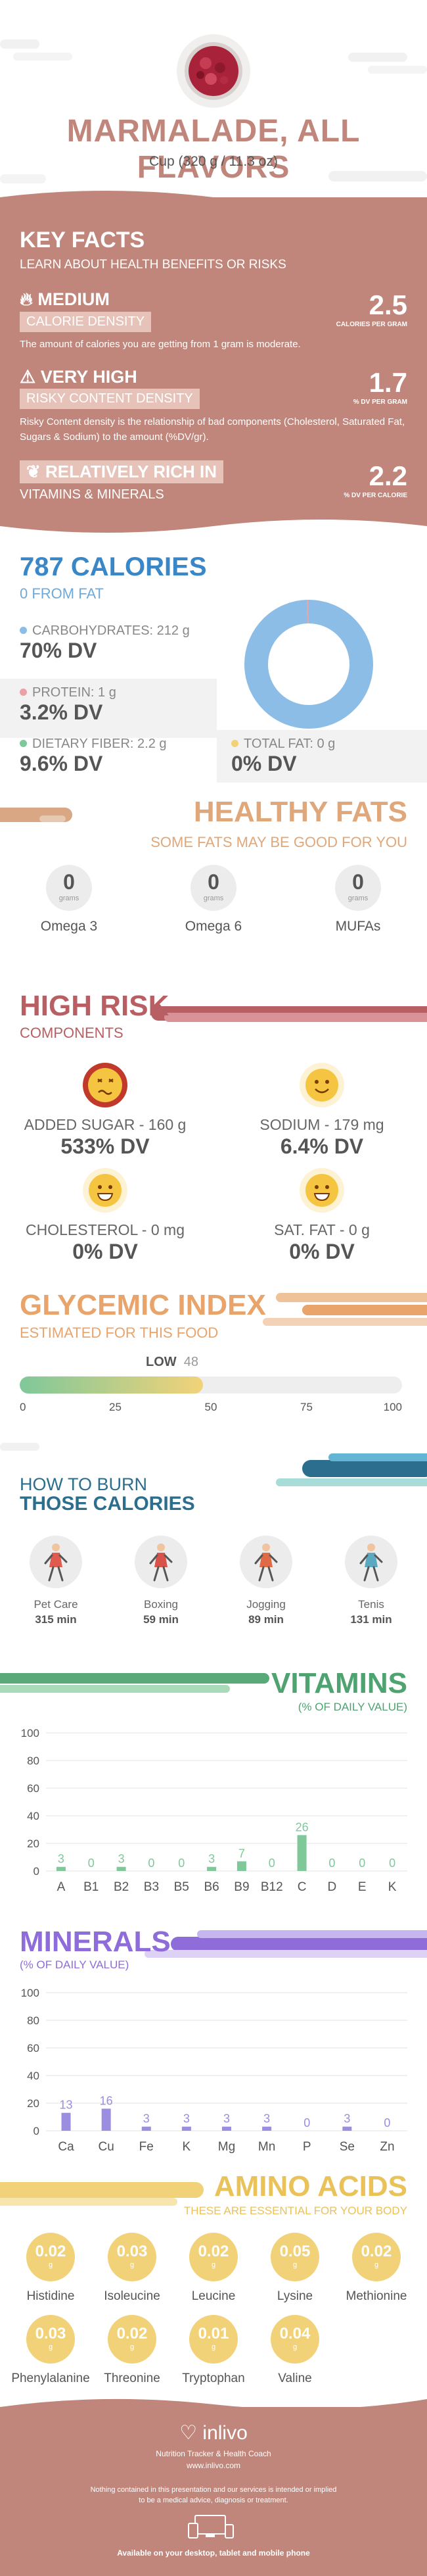  I want to click on pet-care-icon, so click(56, 1562).